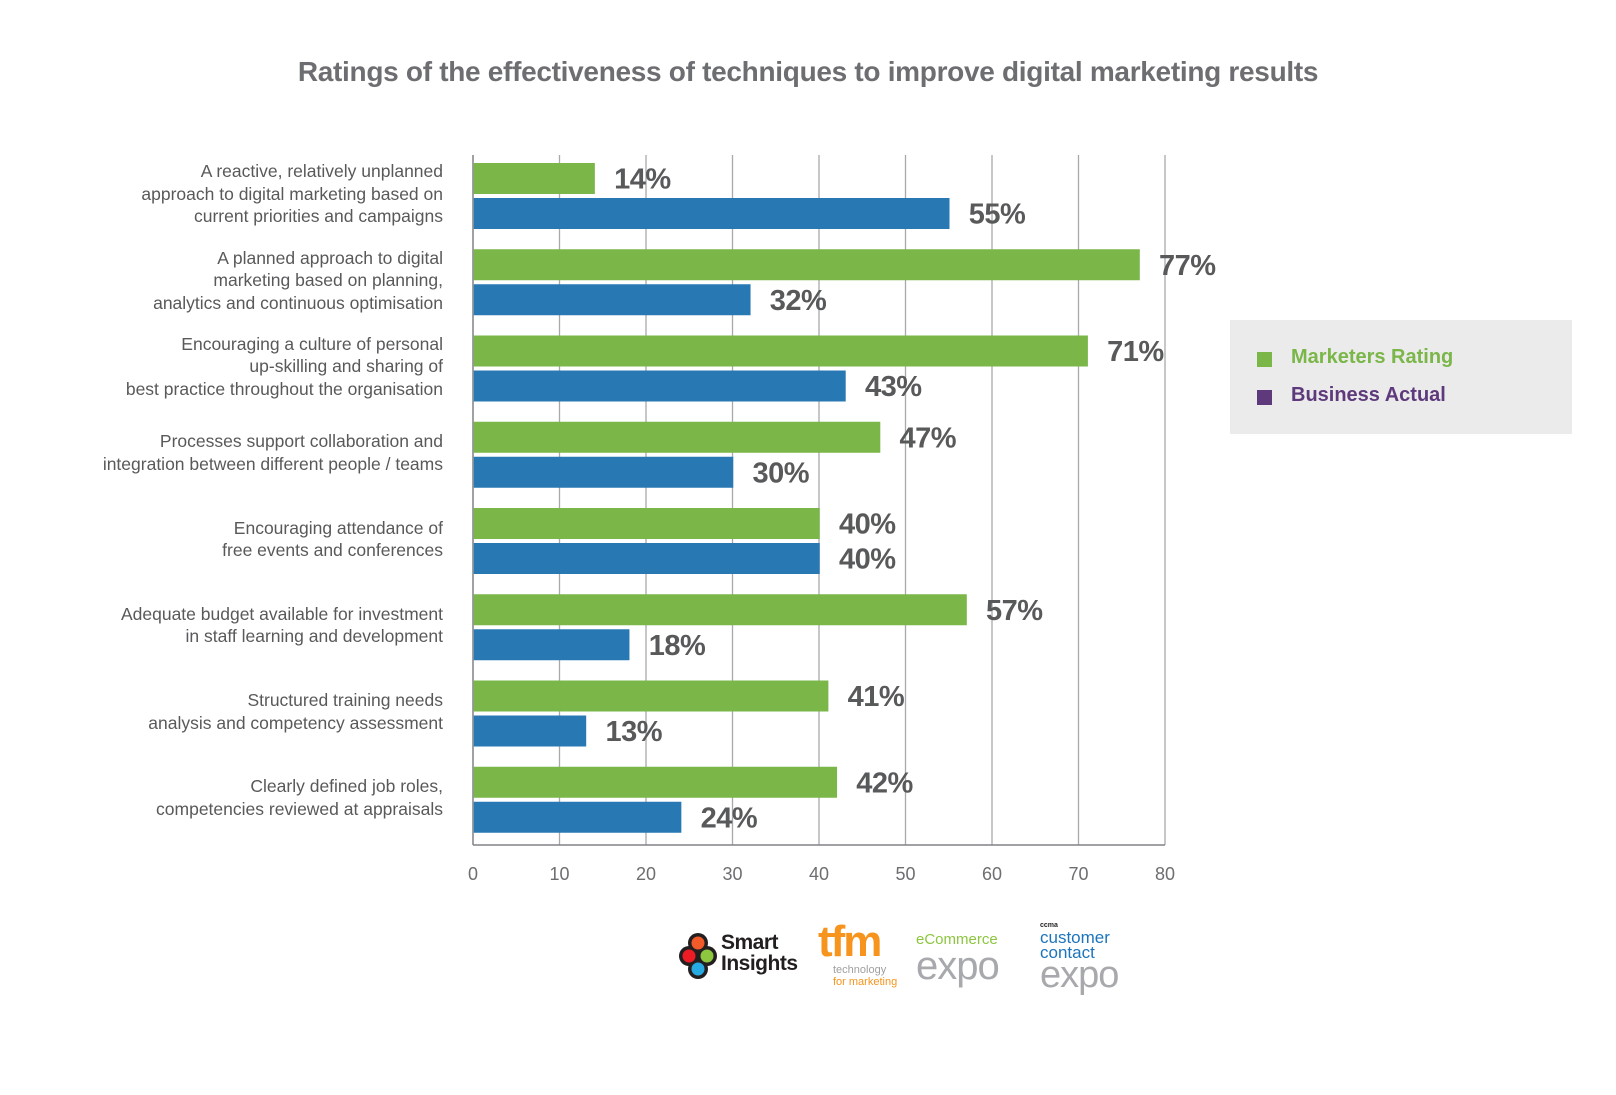 This screenshot has height=1095, width=1616. Describe the element at coordinates (928, 438) in the screenshot. I see `data-label-marketers-rating-3: 47%` at that location.